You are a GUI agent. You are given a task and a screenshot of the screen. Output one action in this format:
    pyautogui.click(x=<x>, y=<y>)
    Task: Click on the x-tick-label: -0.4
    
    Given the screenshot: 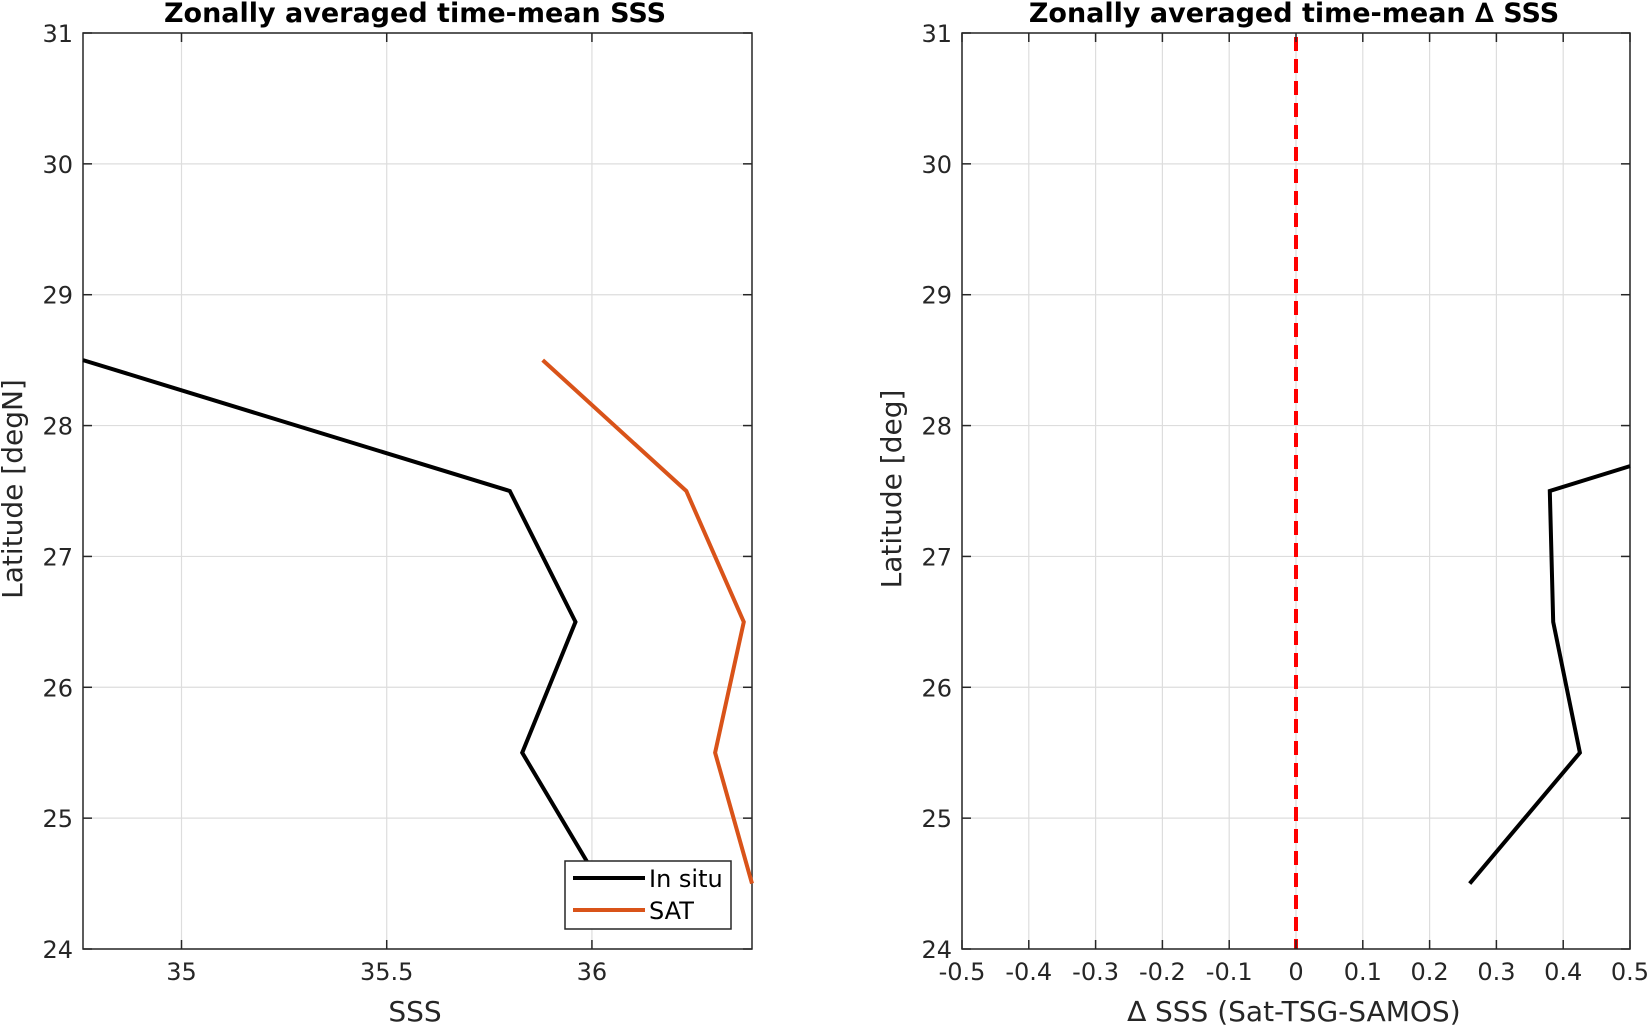 What is the action you would take?
    pyautogui.click(x=1028, y=972)
    